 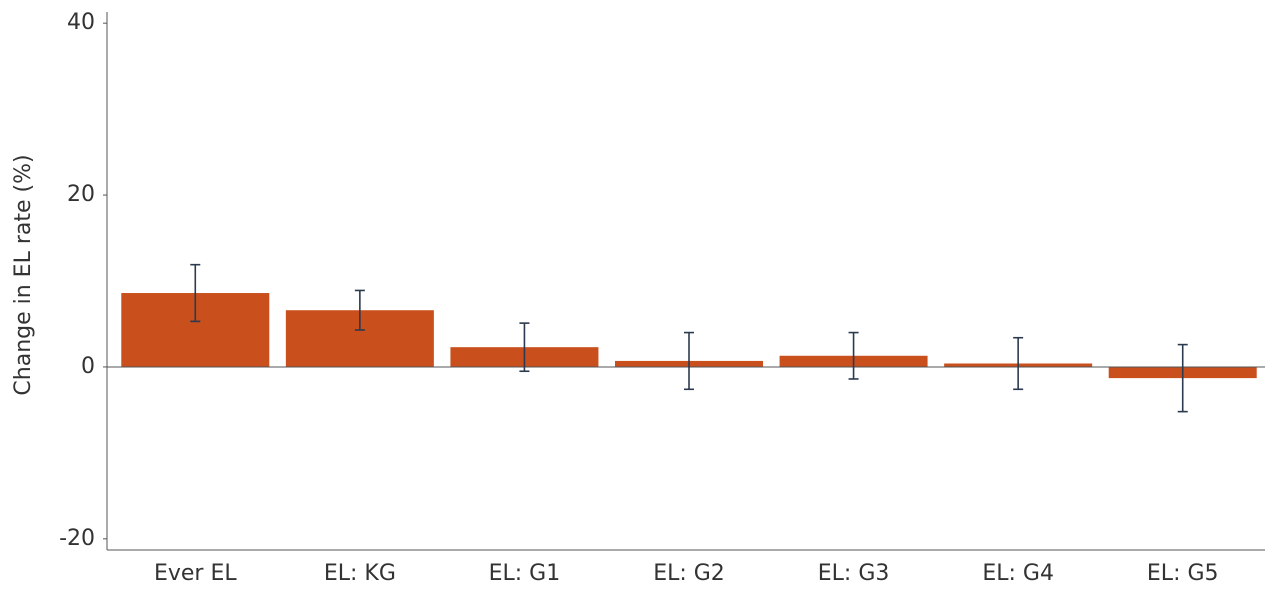 What do you see at coordinates (23, 274) in the screenshot?
I see `y-axis-label: Change in EL rate (%)` at bounding box center [23, 274].